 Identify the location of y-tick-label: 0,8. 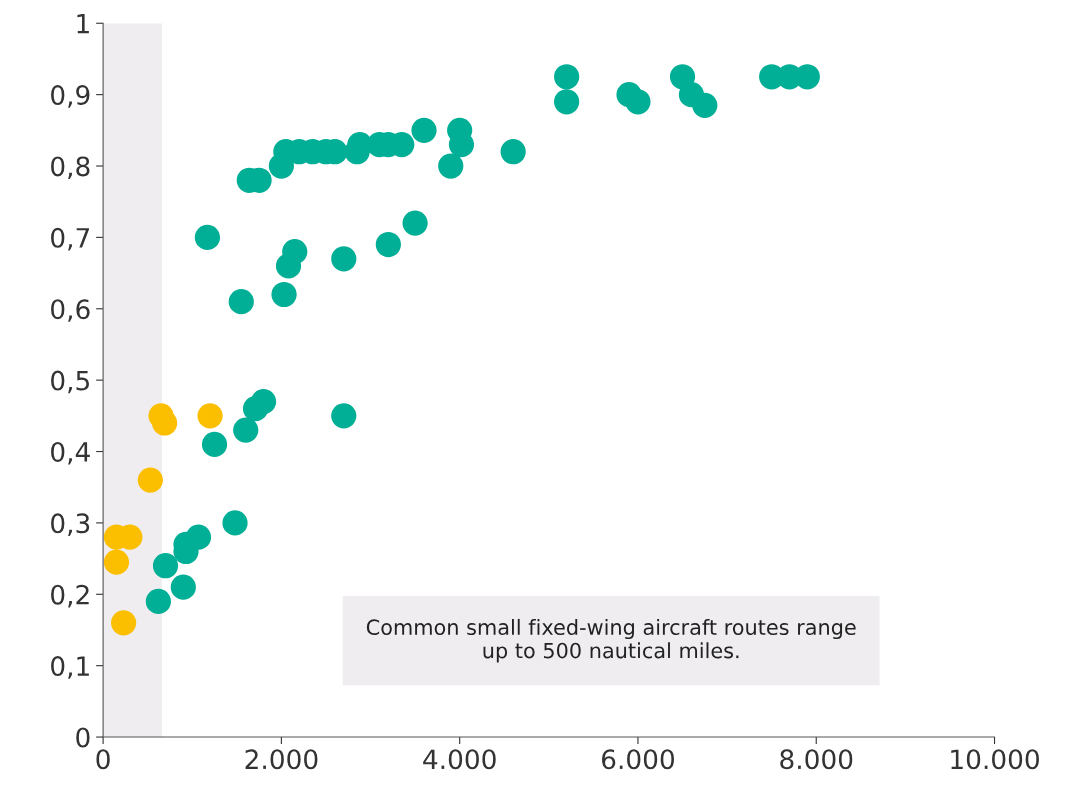
(70, 168).